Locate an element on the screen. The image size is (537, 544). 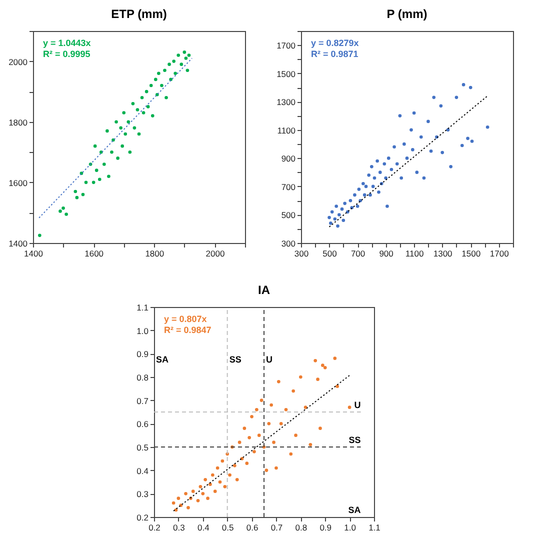
x-tick-label: 0.9 is located at coordinates (326, 527).